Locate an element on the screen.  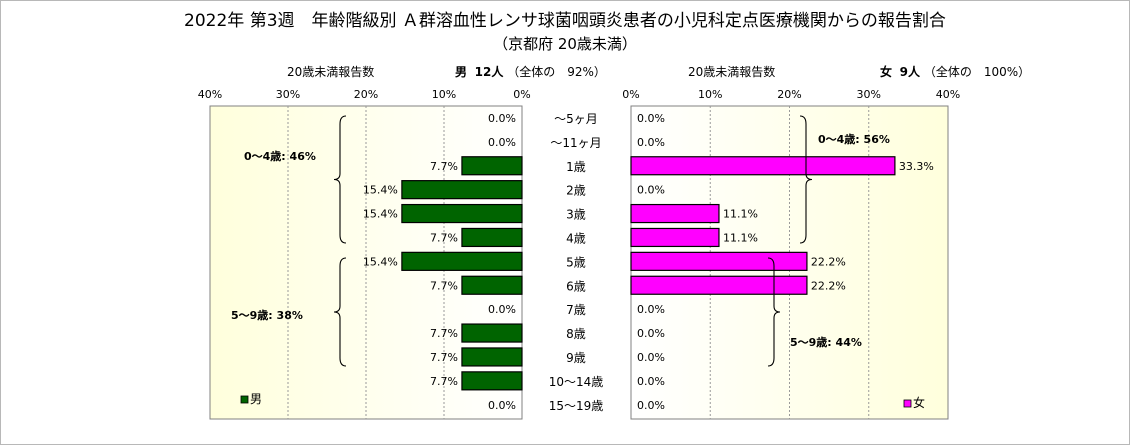
category-label: 2歳 is located at coordinates (576, 191).